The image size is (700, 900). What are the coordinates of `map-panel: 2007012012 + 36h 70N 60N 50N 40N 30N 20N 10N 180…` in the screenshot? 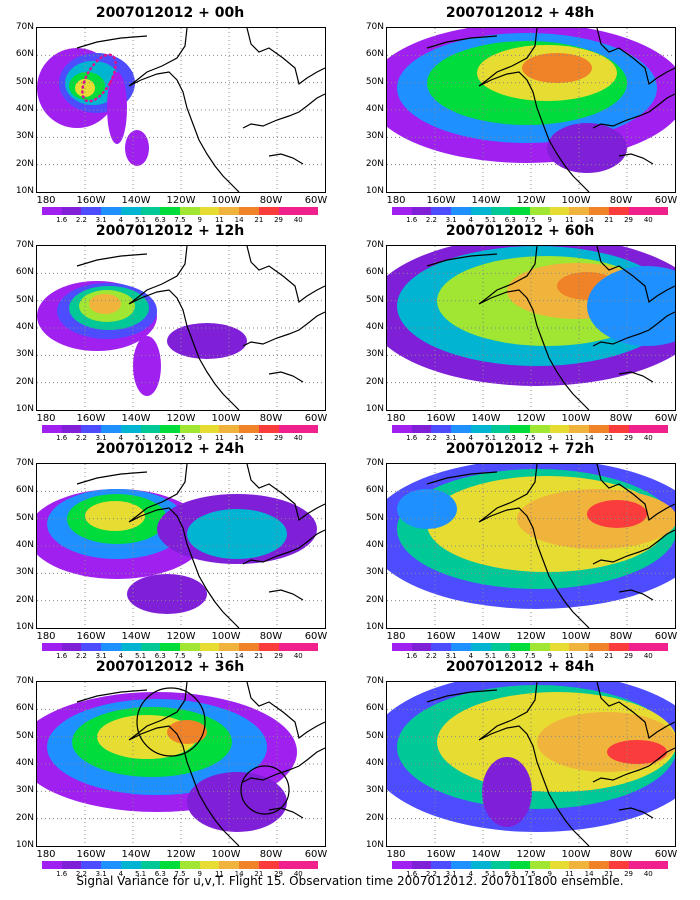 It's located at (170, 769).